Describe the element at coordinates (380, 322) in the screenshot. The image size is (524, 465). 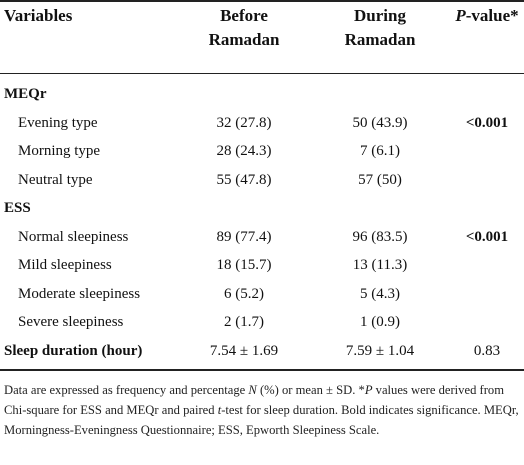
I see `cell-during: 1 (0.9)` at that location.